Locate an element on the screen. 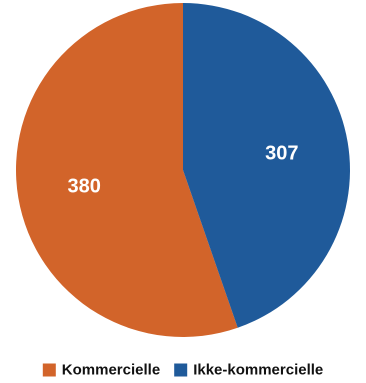  slice-value-label-1: 380 is located at coordinates (84, 187).